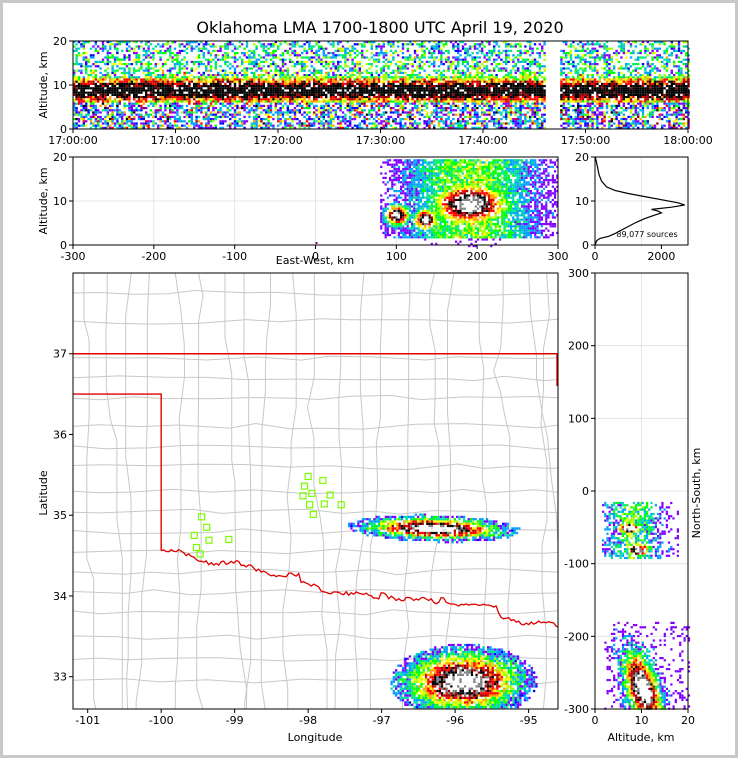 Image resolution: width=738 pixels, height=758 pixels. I want to click on plan-view-ylabel: Latitude, so click(43, 493).